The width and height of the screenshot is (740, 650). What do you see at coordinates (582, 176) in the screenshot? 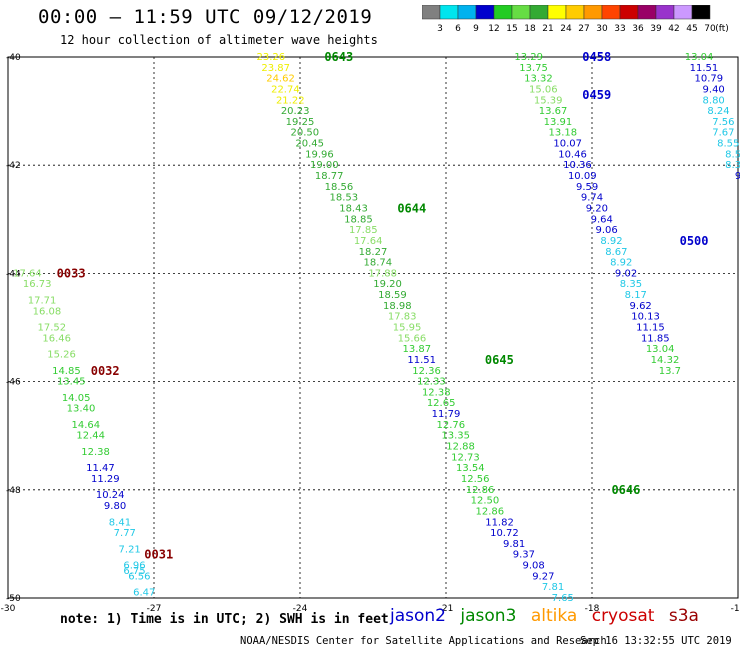
I see `wave-height-label: 10.09` at bounding box center [582, 176].